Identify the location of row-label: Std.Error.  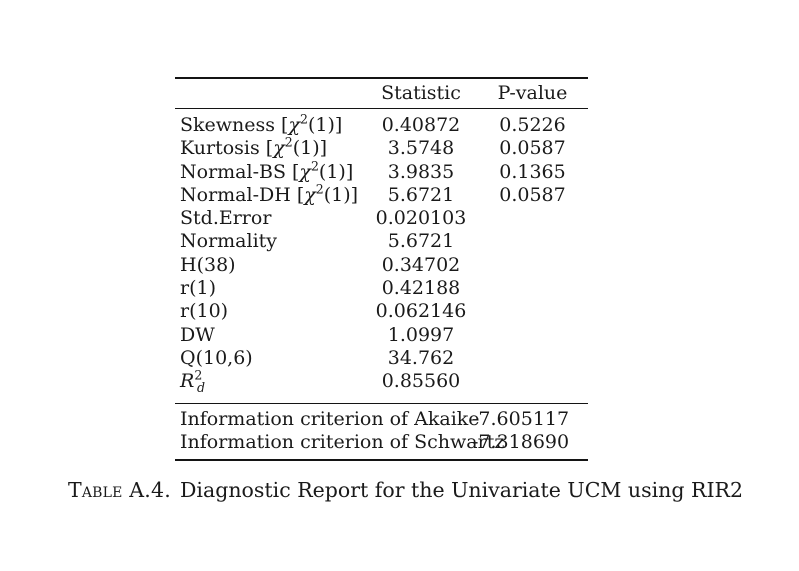
(226, 218).